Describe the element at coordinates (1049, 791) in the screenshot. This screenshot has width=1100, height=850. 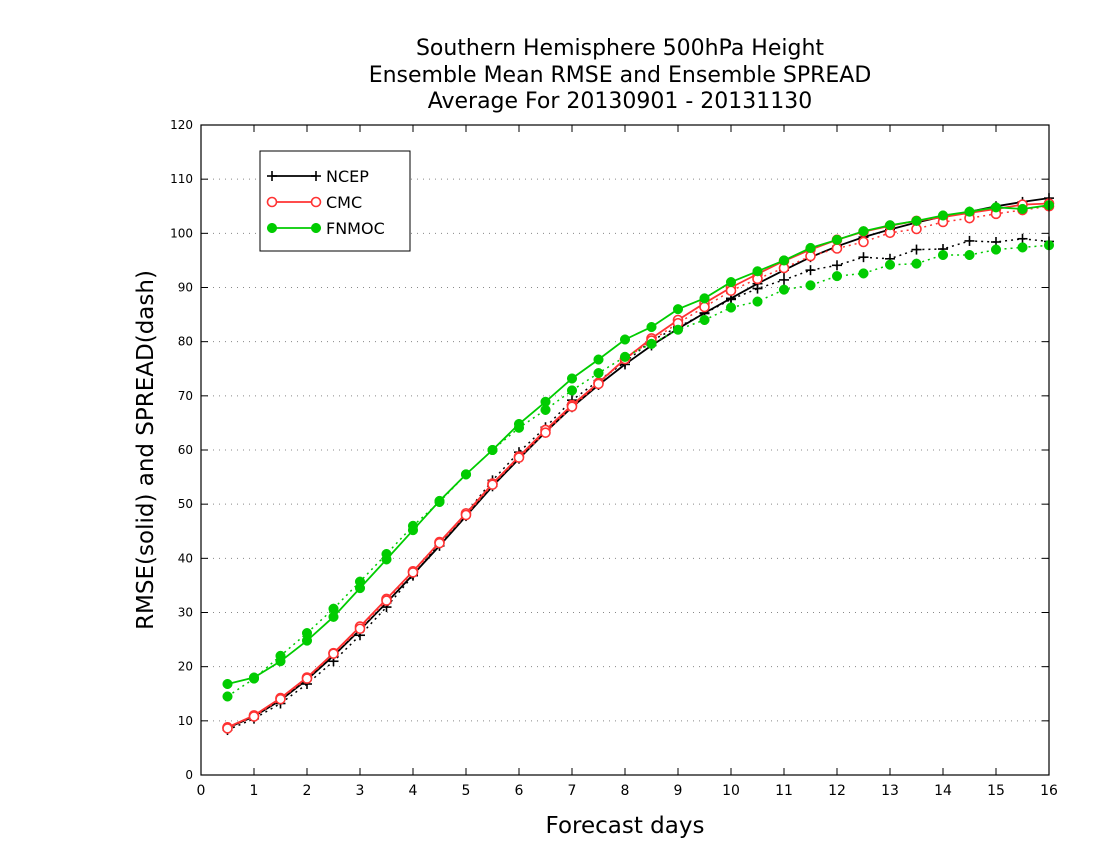
I see `x-tick-label: 16` at that location.